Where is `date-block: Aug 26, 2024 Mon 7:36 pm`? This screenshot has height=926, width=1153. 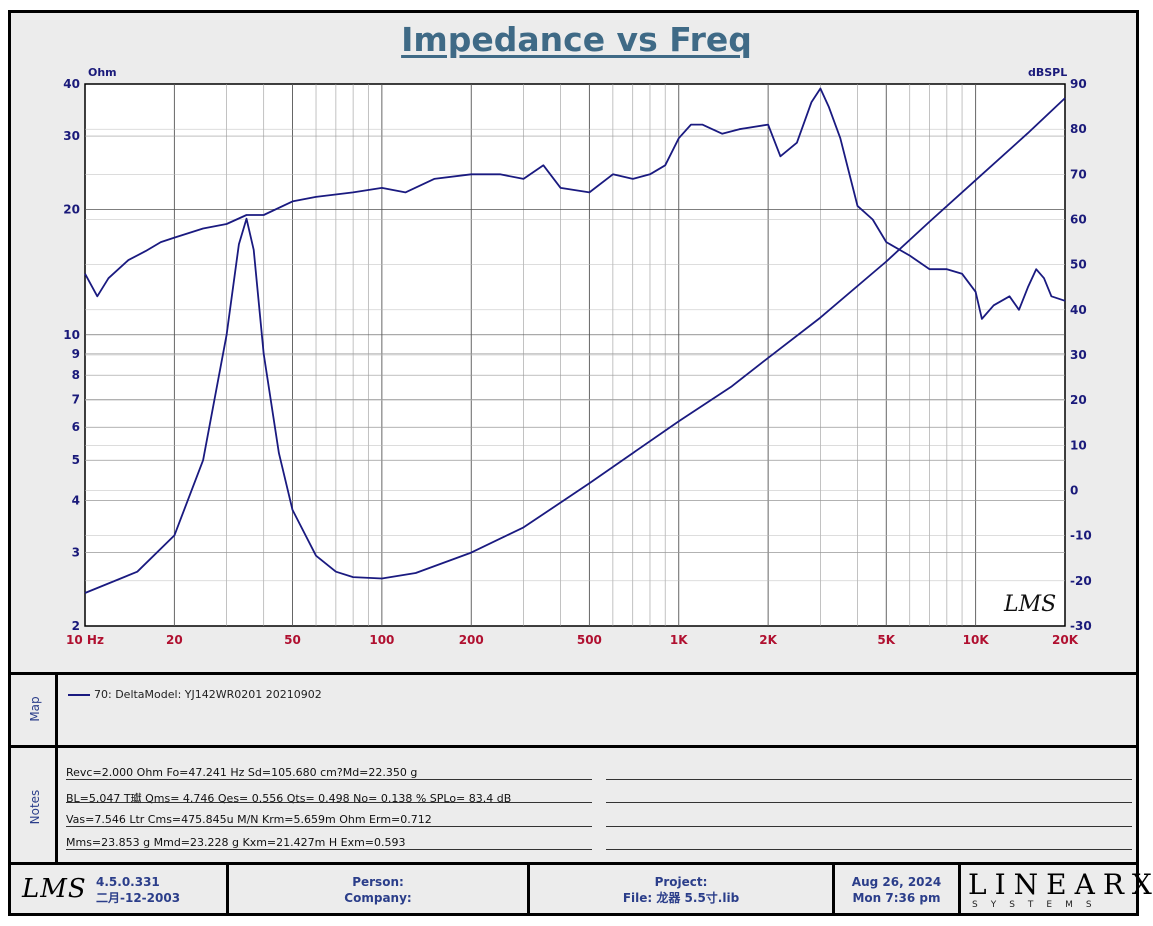
date-block: Aug 26, 2024 Mon 7:36 pm is located at coordinates (896, 890).